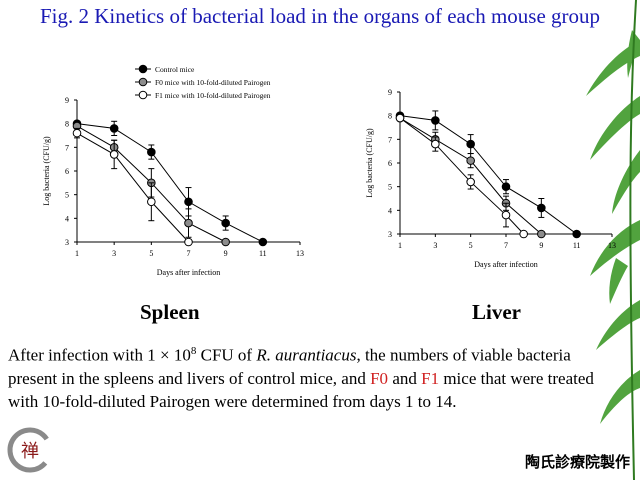 Image resolution: width=640 pixels, height=480 pixels. What do you see at coordinates (306, 355) in the screenshot?
I see `caption-organism: R. aurantiacus` at bounding box center [306, 355].